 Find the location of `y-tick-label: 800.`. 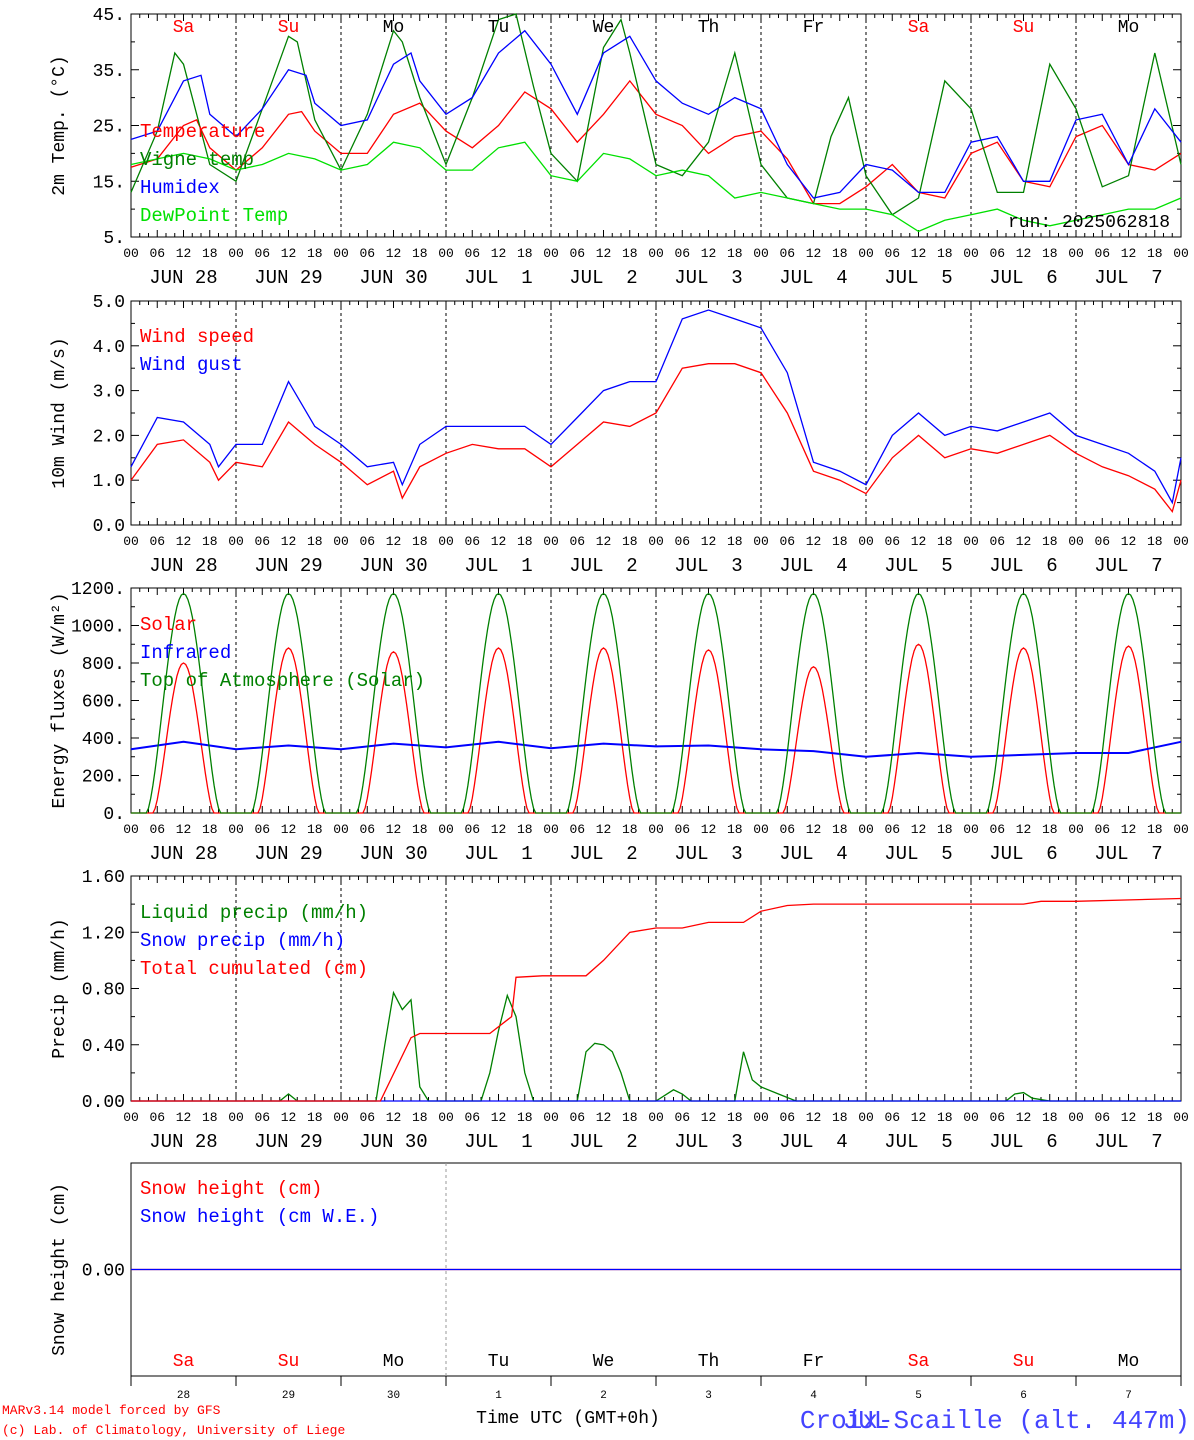

y-tick-label: 800. is located at coordinates (103, 665).